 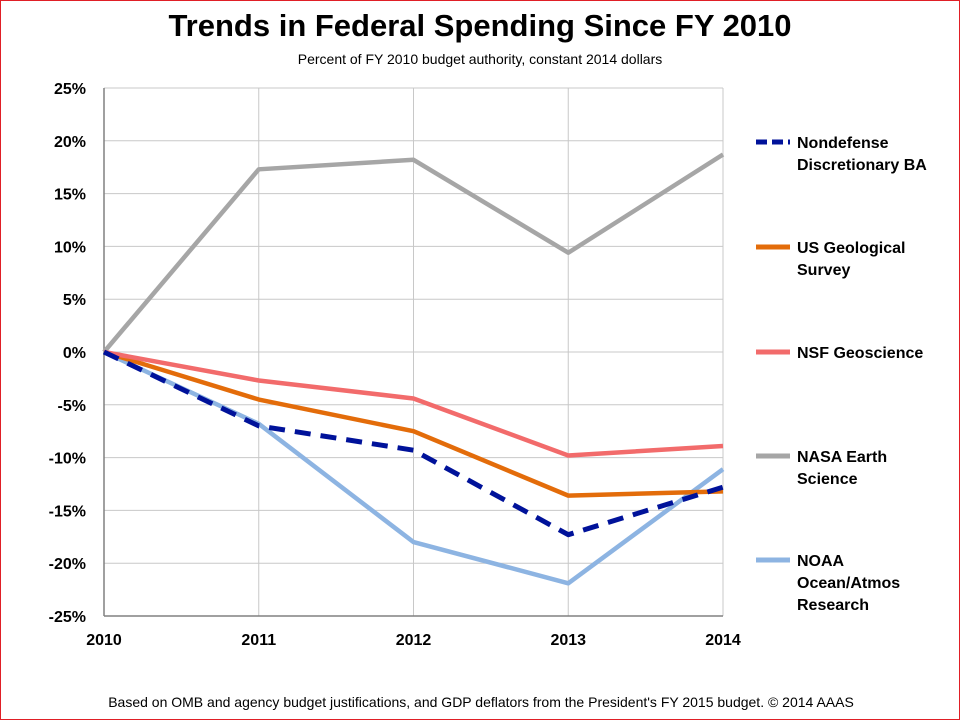 What do you see at coordinates (70, 195) in the screenshot?
I see `y-tick-label: 15%` at bounding box center [70, 195].